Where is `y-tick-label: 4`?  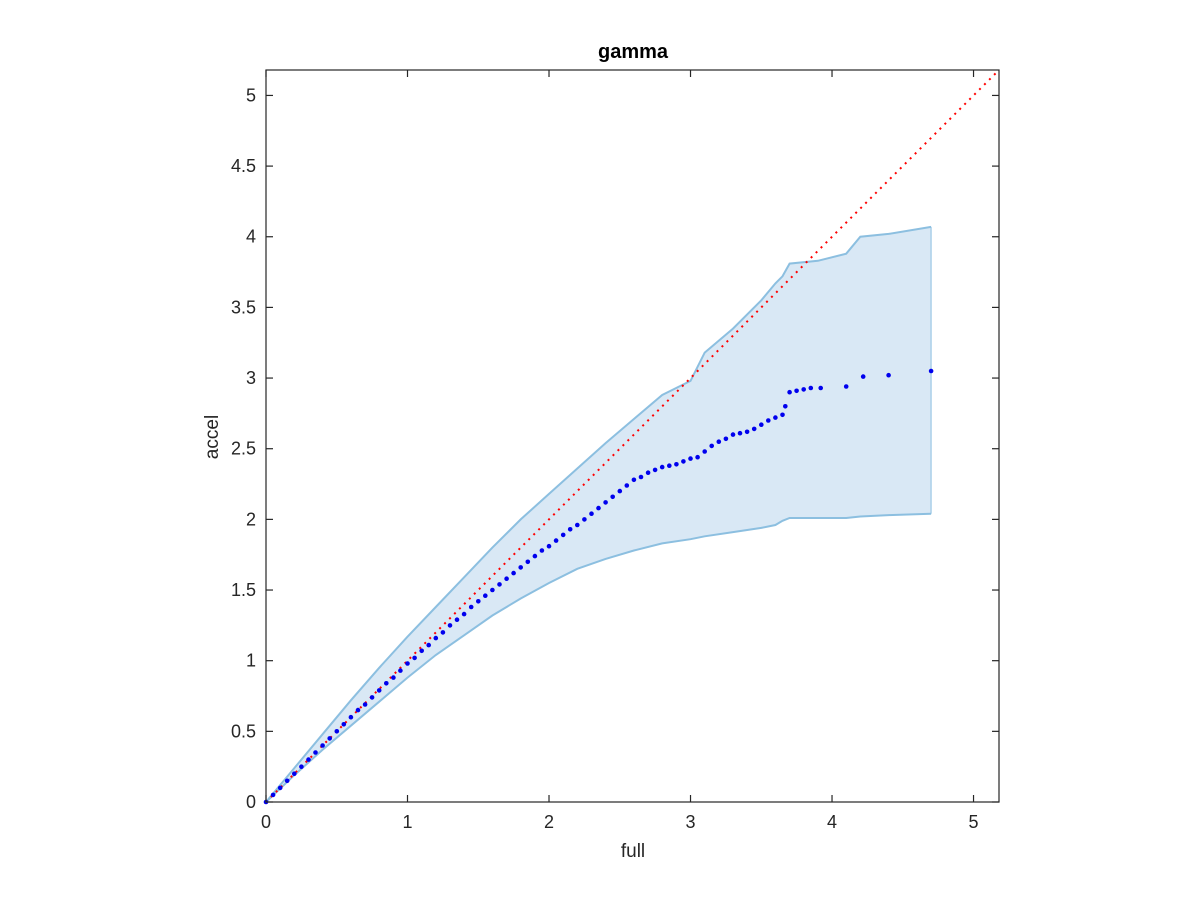 y-tick-label: 4 is located at coordinates (251, 237).